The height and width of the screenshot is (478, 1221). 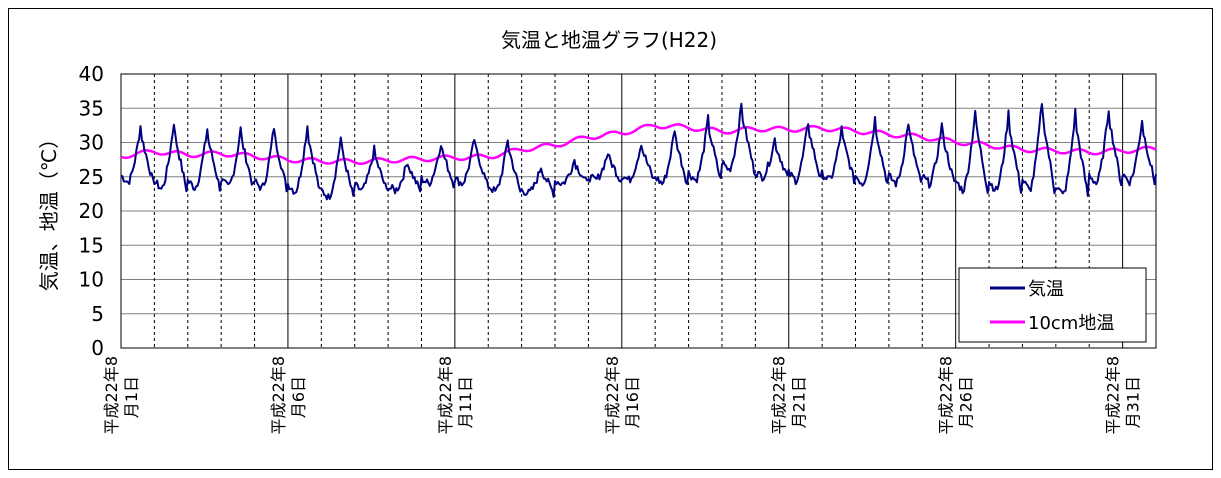 What do you see at coordinates (91, 108) in the screenshot?
I see `y-tick-35: 35` at bounding box center [91, 108].